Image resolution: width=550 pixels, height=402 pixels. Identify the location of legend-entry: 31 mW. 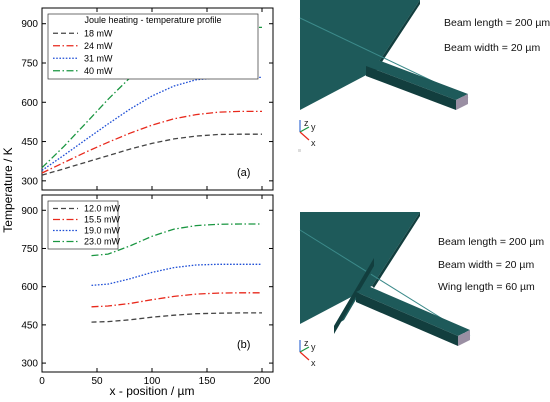
(98, 58).